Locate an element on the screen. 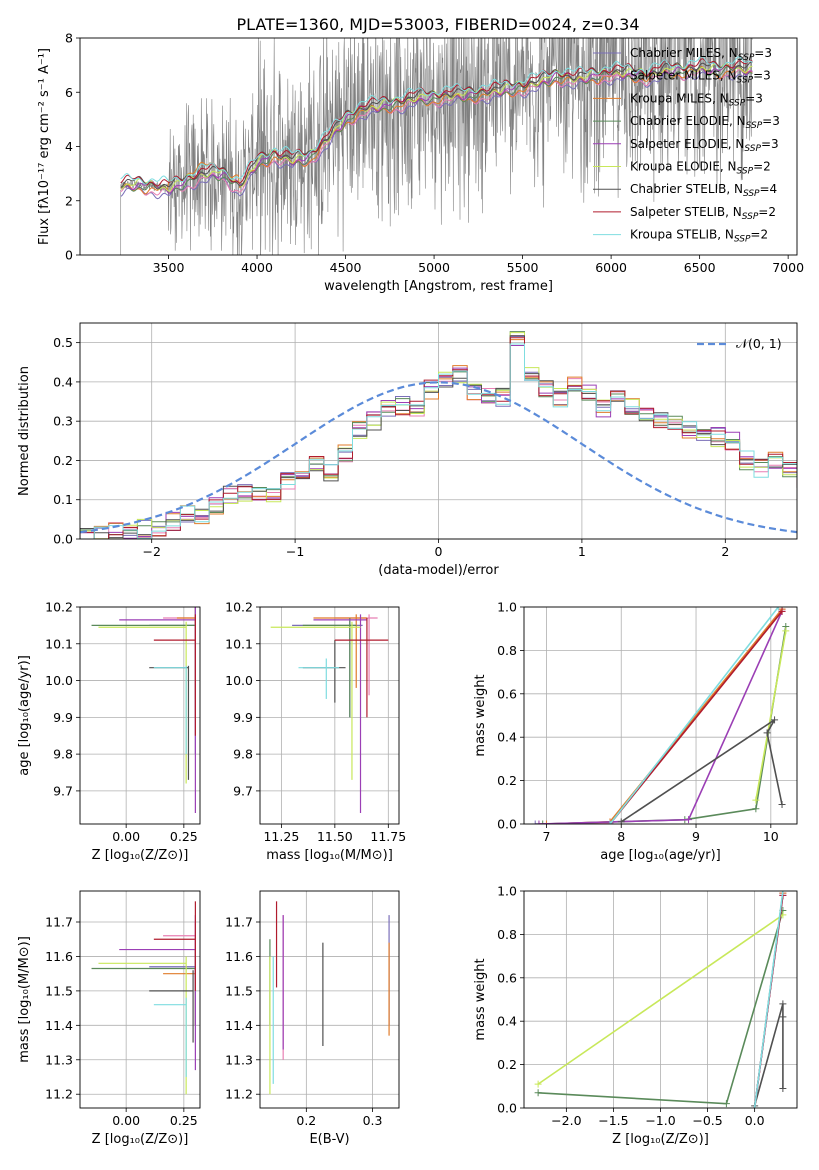  legend-label: Salpeter STELIB, NSSP=2 is located at coordinates (703, 213).